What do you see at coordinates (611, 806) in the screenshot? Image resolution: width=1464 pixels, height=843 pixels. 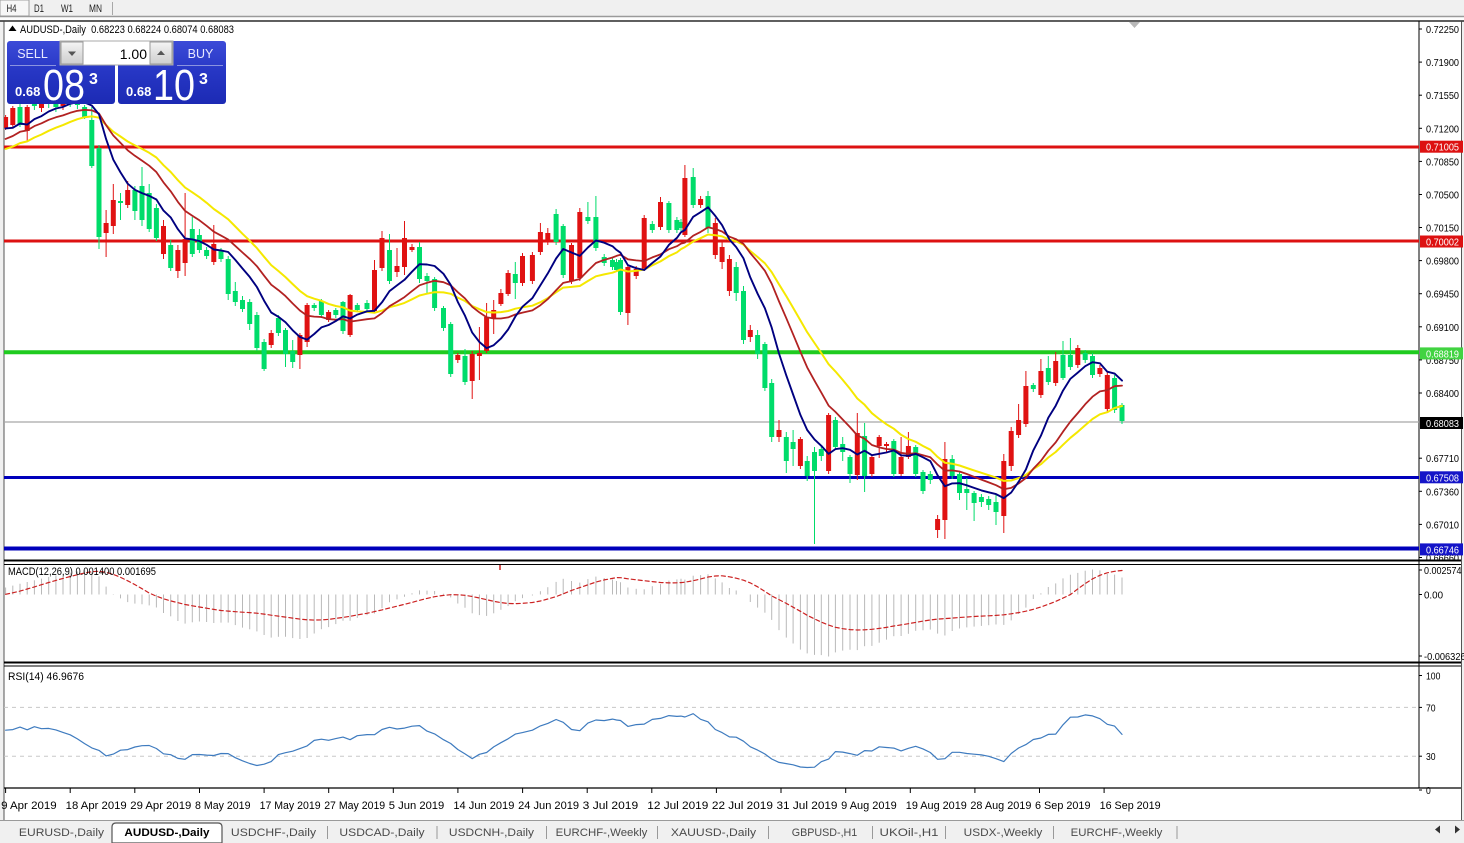 I see `svg-text: 3 Jul 2019` at bounding box center [611, 806].